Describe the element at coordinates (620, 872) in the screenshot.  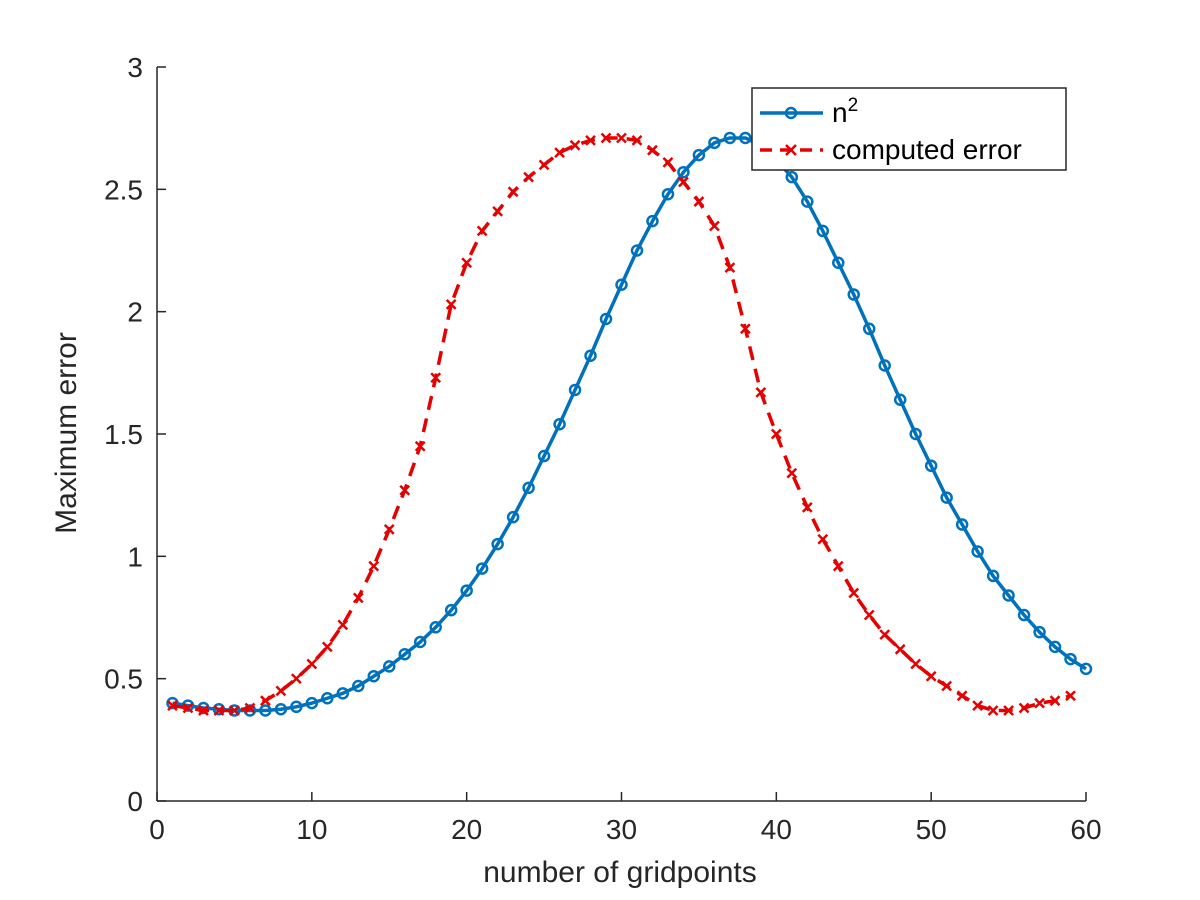
I see `x-axis-label: number of gridpoints` at that location.